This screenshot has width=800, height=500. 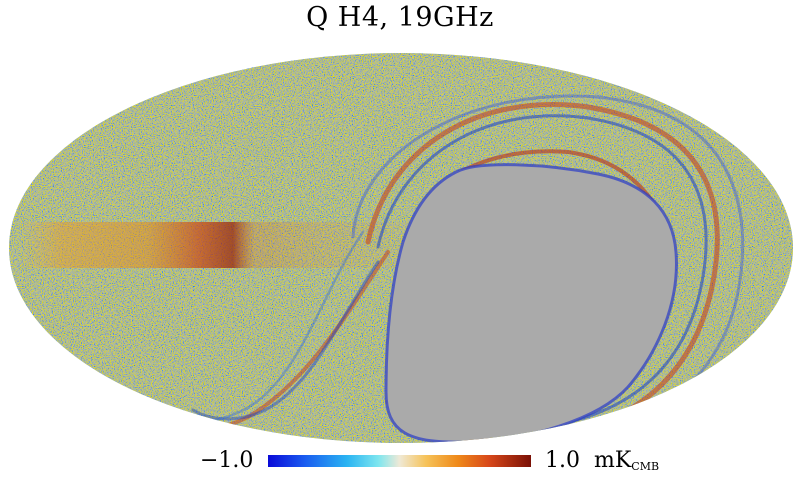 What do you see at coordinates (645, 466) in the screenshot?
I see `colorbar-unit-subscript: CMB` at bounding box center [645, 466].